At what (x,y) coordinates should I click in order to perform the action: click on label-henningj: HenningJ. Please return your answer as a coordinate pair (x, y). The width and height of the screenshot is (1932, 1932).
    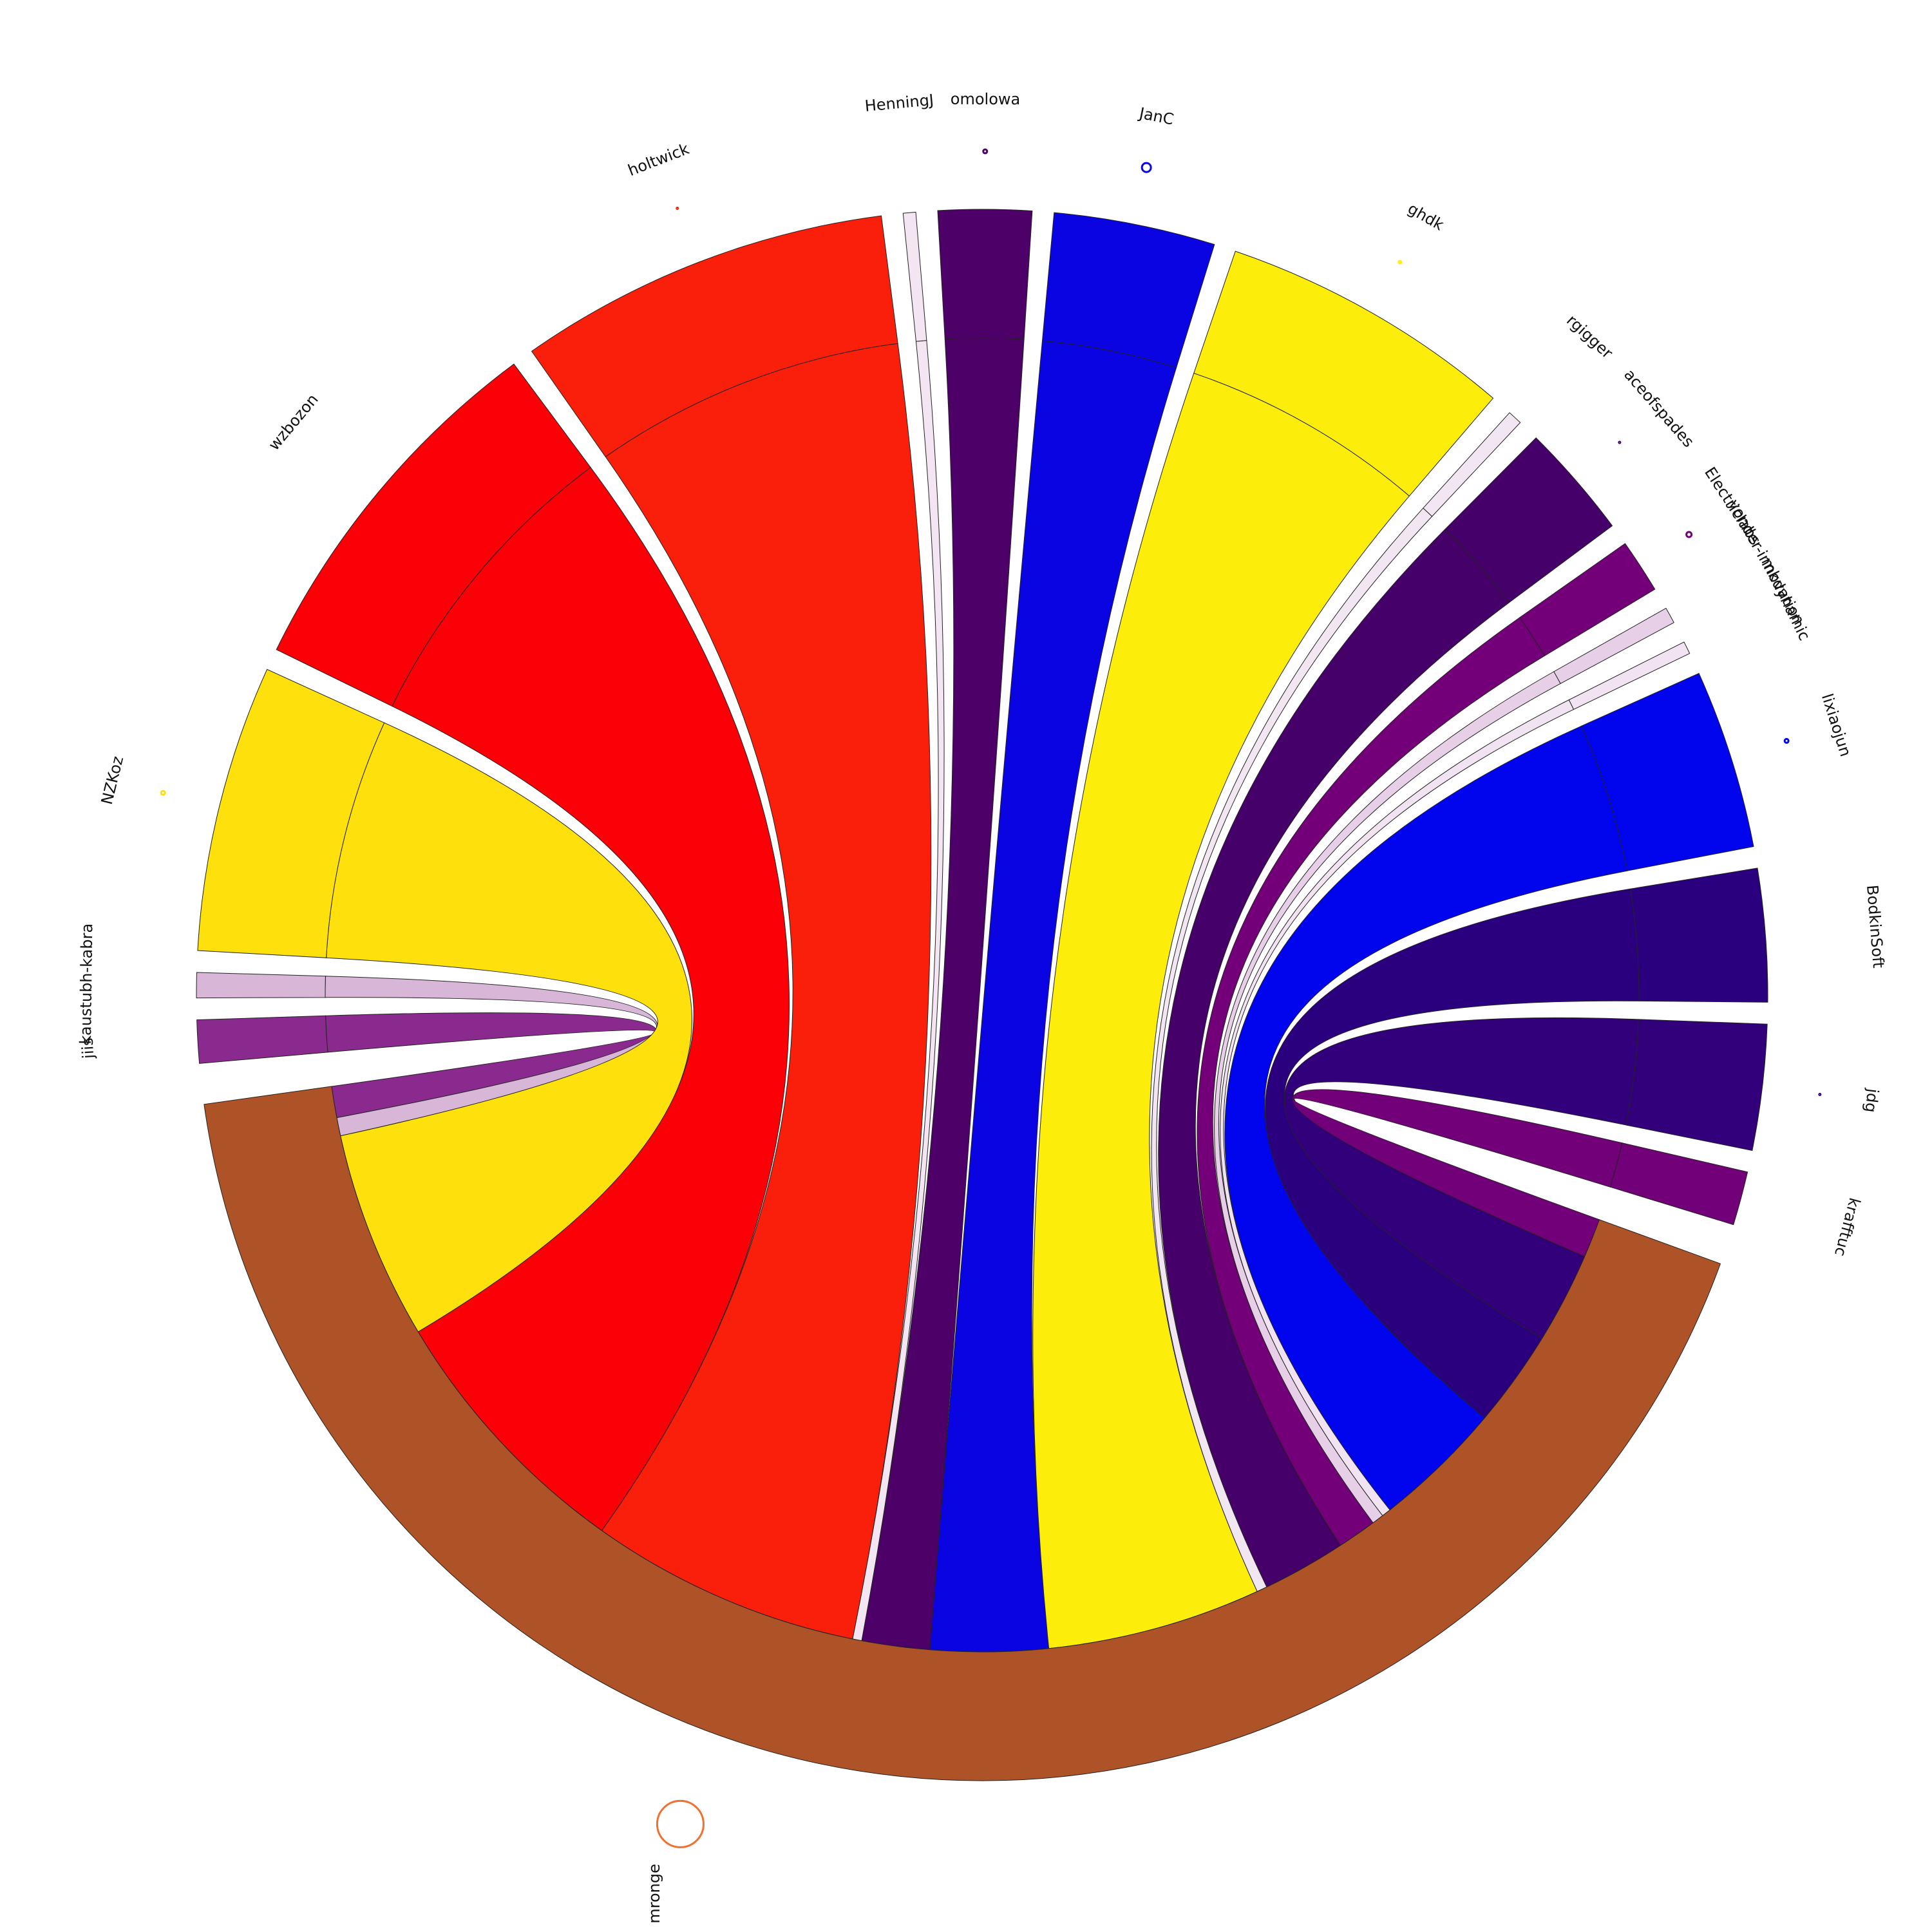
    Looking at the image, I should click on (900, 103).